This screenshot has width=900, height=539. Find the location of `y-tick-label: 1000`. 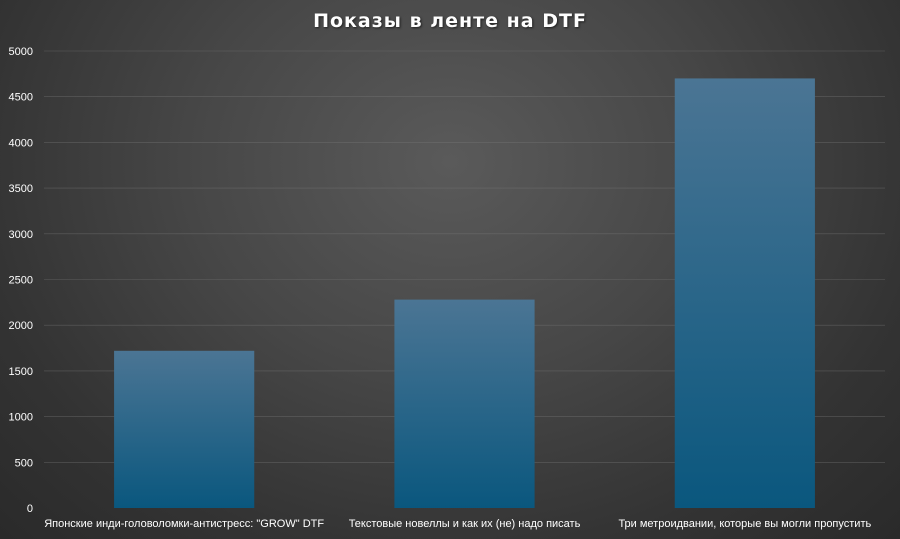

y-tick-label: 1000 is located at coordinates (21, 418).